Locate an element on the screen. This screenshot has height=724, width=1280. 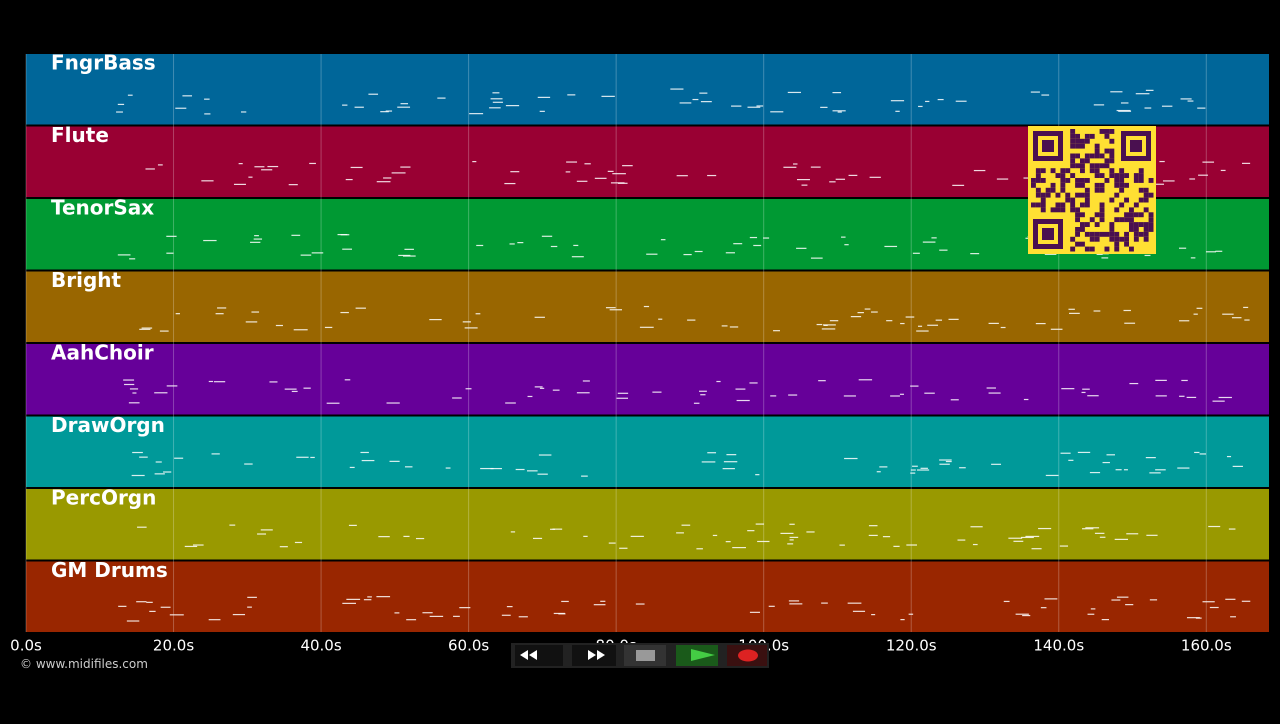
qr-code is located at coordinates (1092, 190).